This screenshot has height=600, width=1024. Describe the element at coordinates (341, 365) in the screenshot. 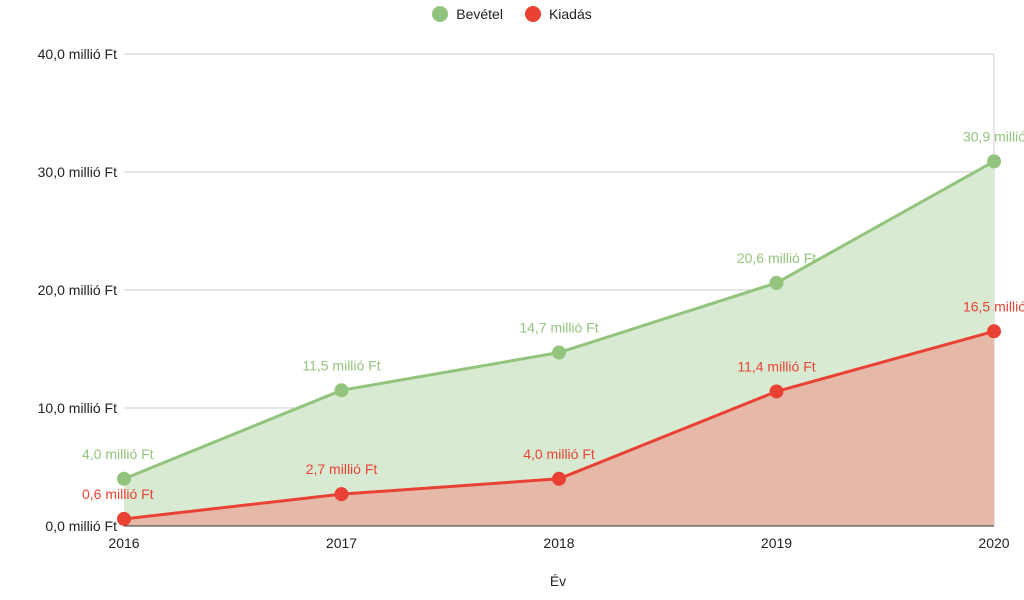

I see `data-label-bevetel: 11,5 millió Ft` at that location.